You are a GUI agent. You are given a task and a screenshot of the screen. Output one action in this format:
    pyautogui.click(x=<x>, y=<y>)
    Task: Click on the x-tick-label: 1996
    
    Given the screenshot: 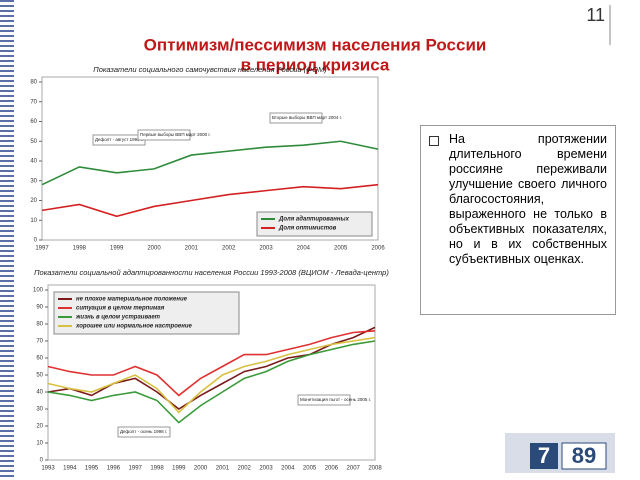 What is the action you would take?
    pyautogui.click(x=114, y=469)
    